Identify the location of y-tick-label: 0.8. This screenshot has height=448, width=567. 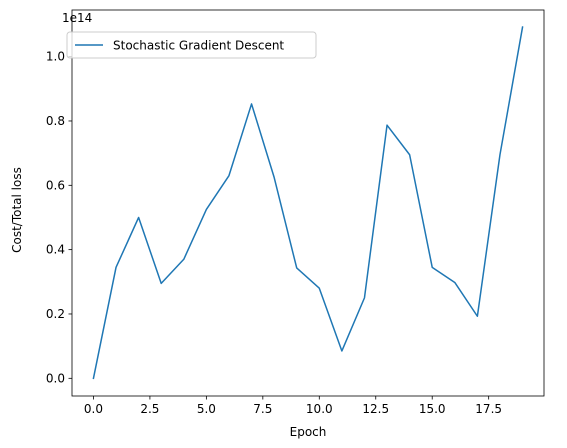
(55, 121).